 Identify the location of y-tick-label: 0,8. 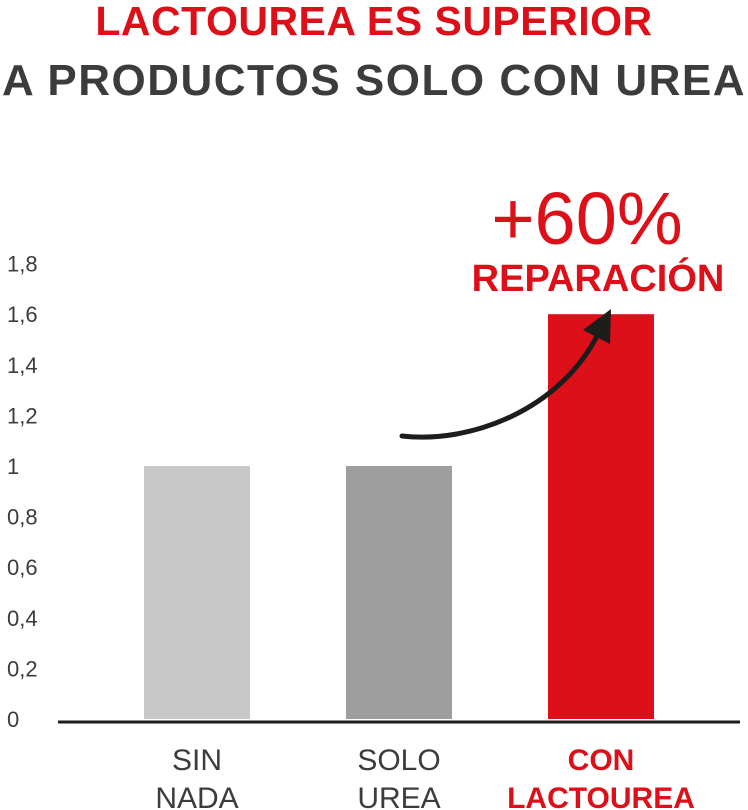
(22, 517).